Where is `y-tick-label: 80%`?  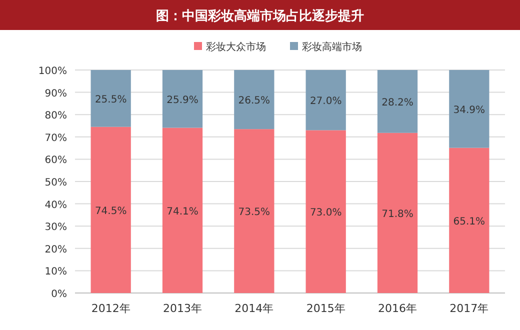
y-tick-label: 80% is located at coordinates (55, 116).